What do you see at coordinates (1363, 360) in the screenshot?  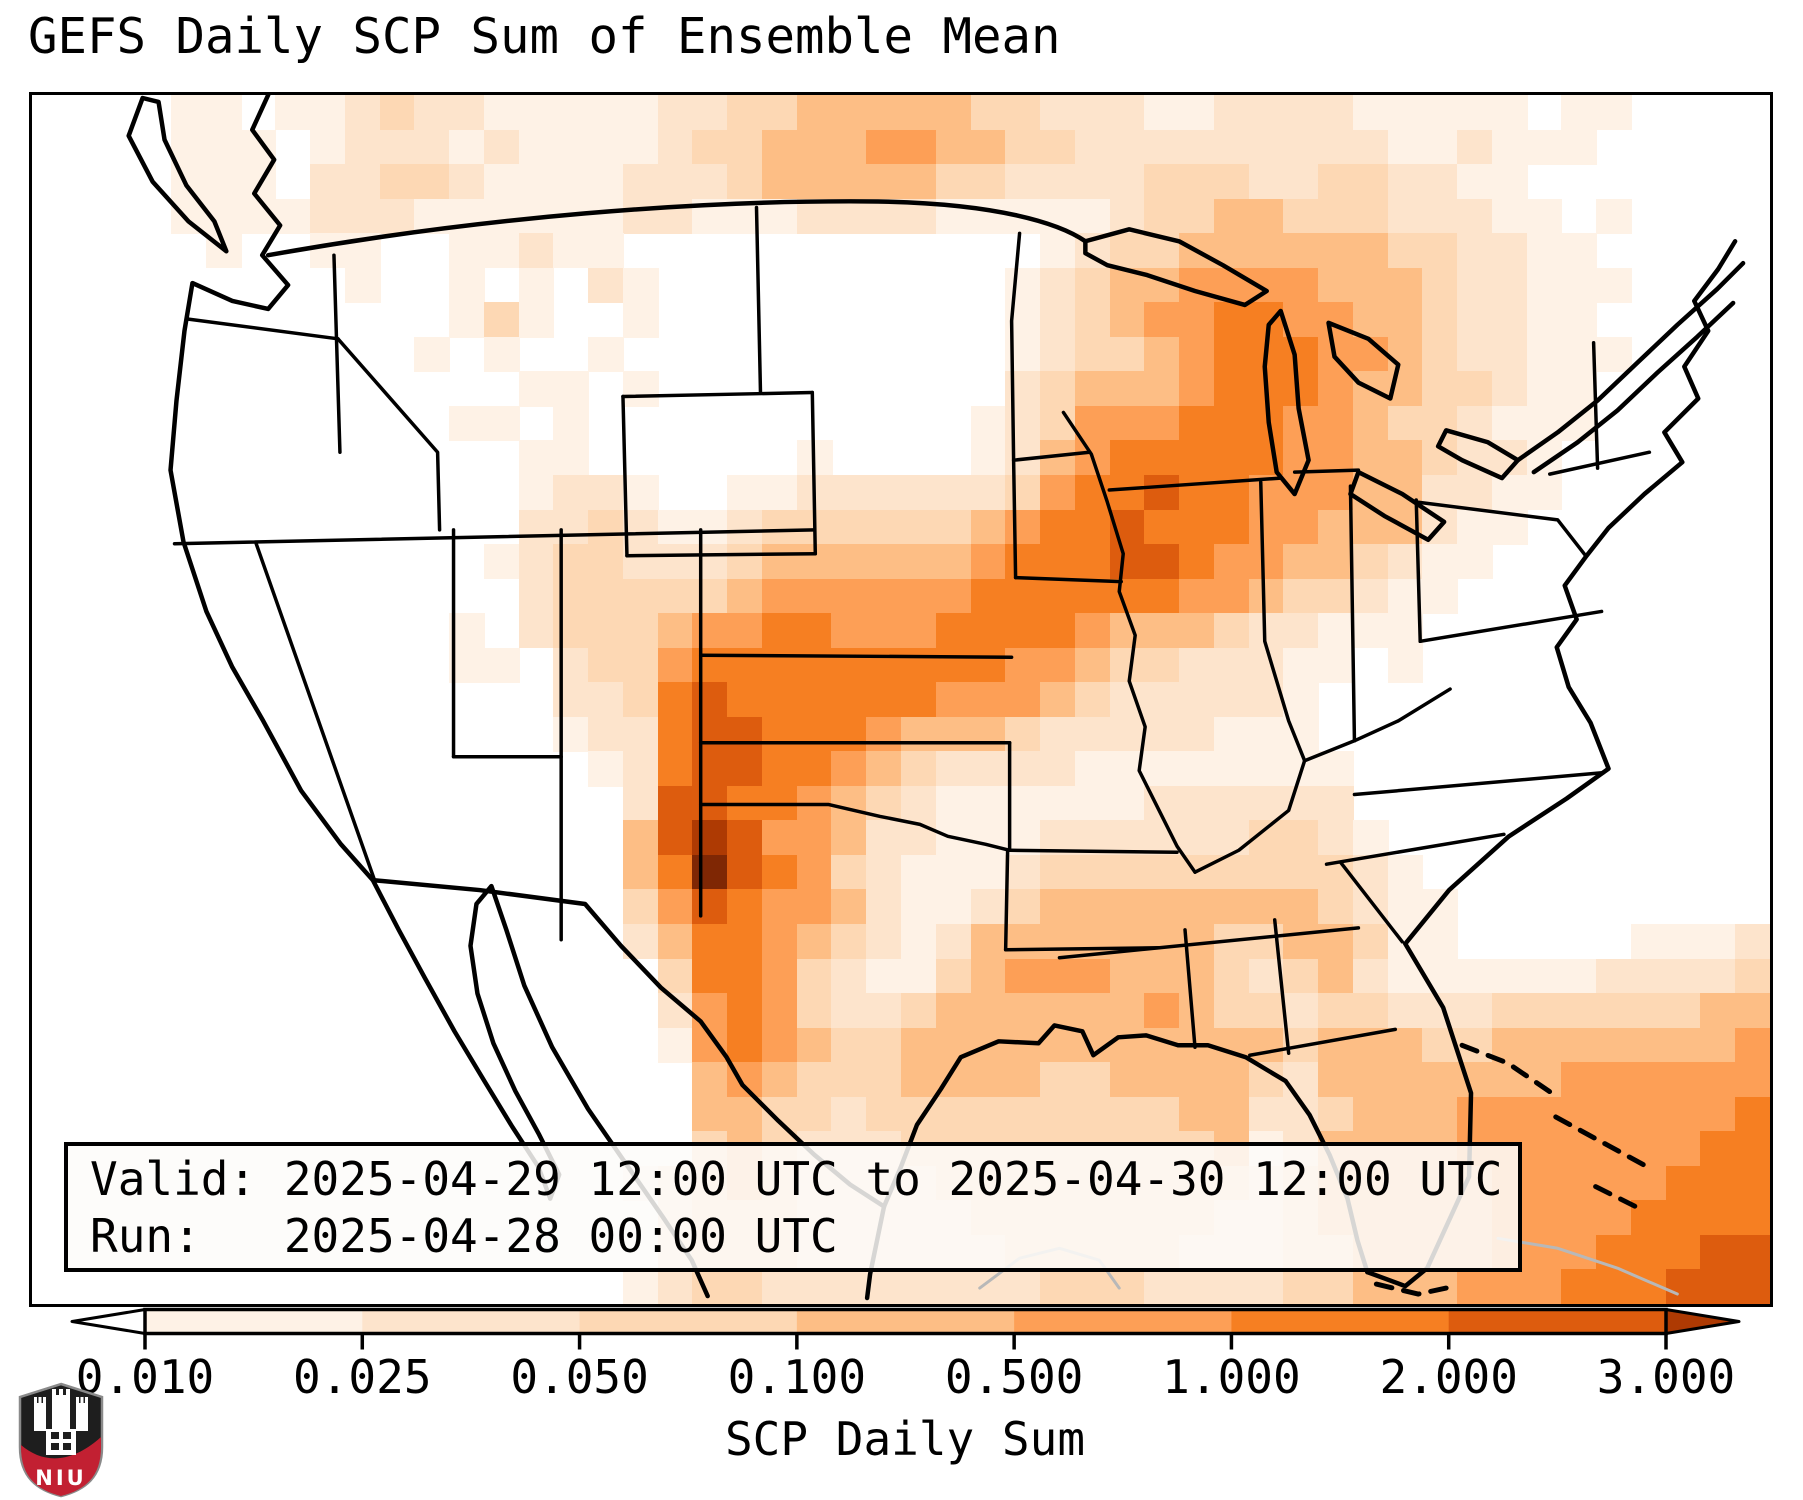 I see `lake-huron` at bounding box center [1363, 360].